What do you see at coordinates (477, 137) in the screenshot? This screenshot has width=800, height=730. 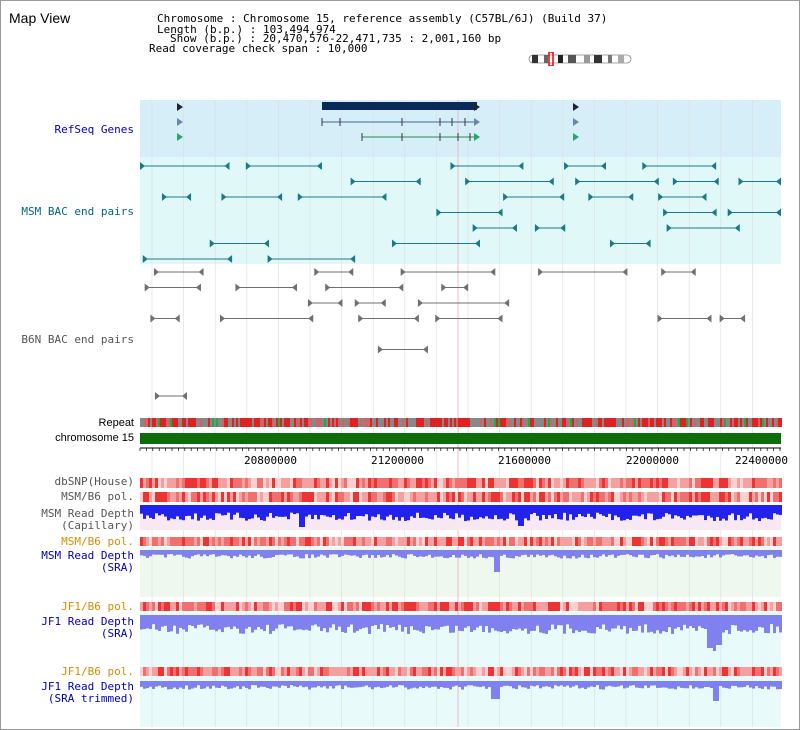 I see `refseq-gene-arrow` at bounding box center [477, 137].